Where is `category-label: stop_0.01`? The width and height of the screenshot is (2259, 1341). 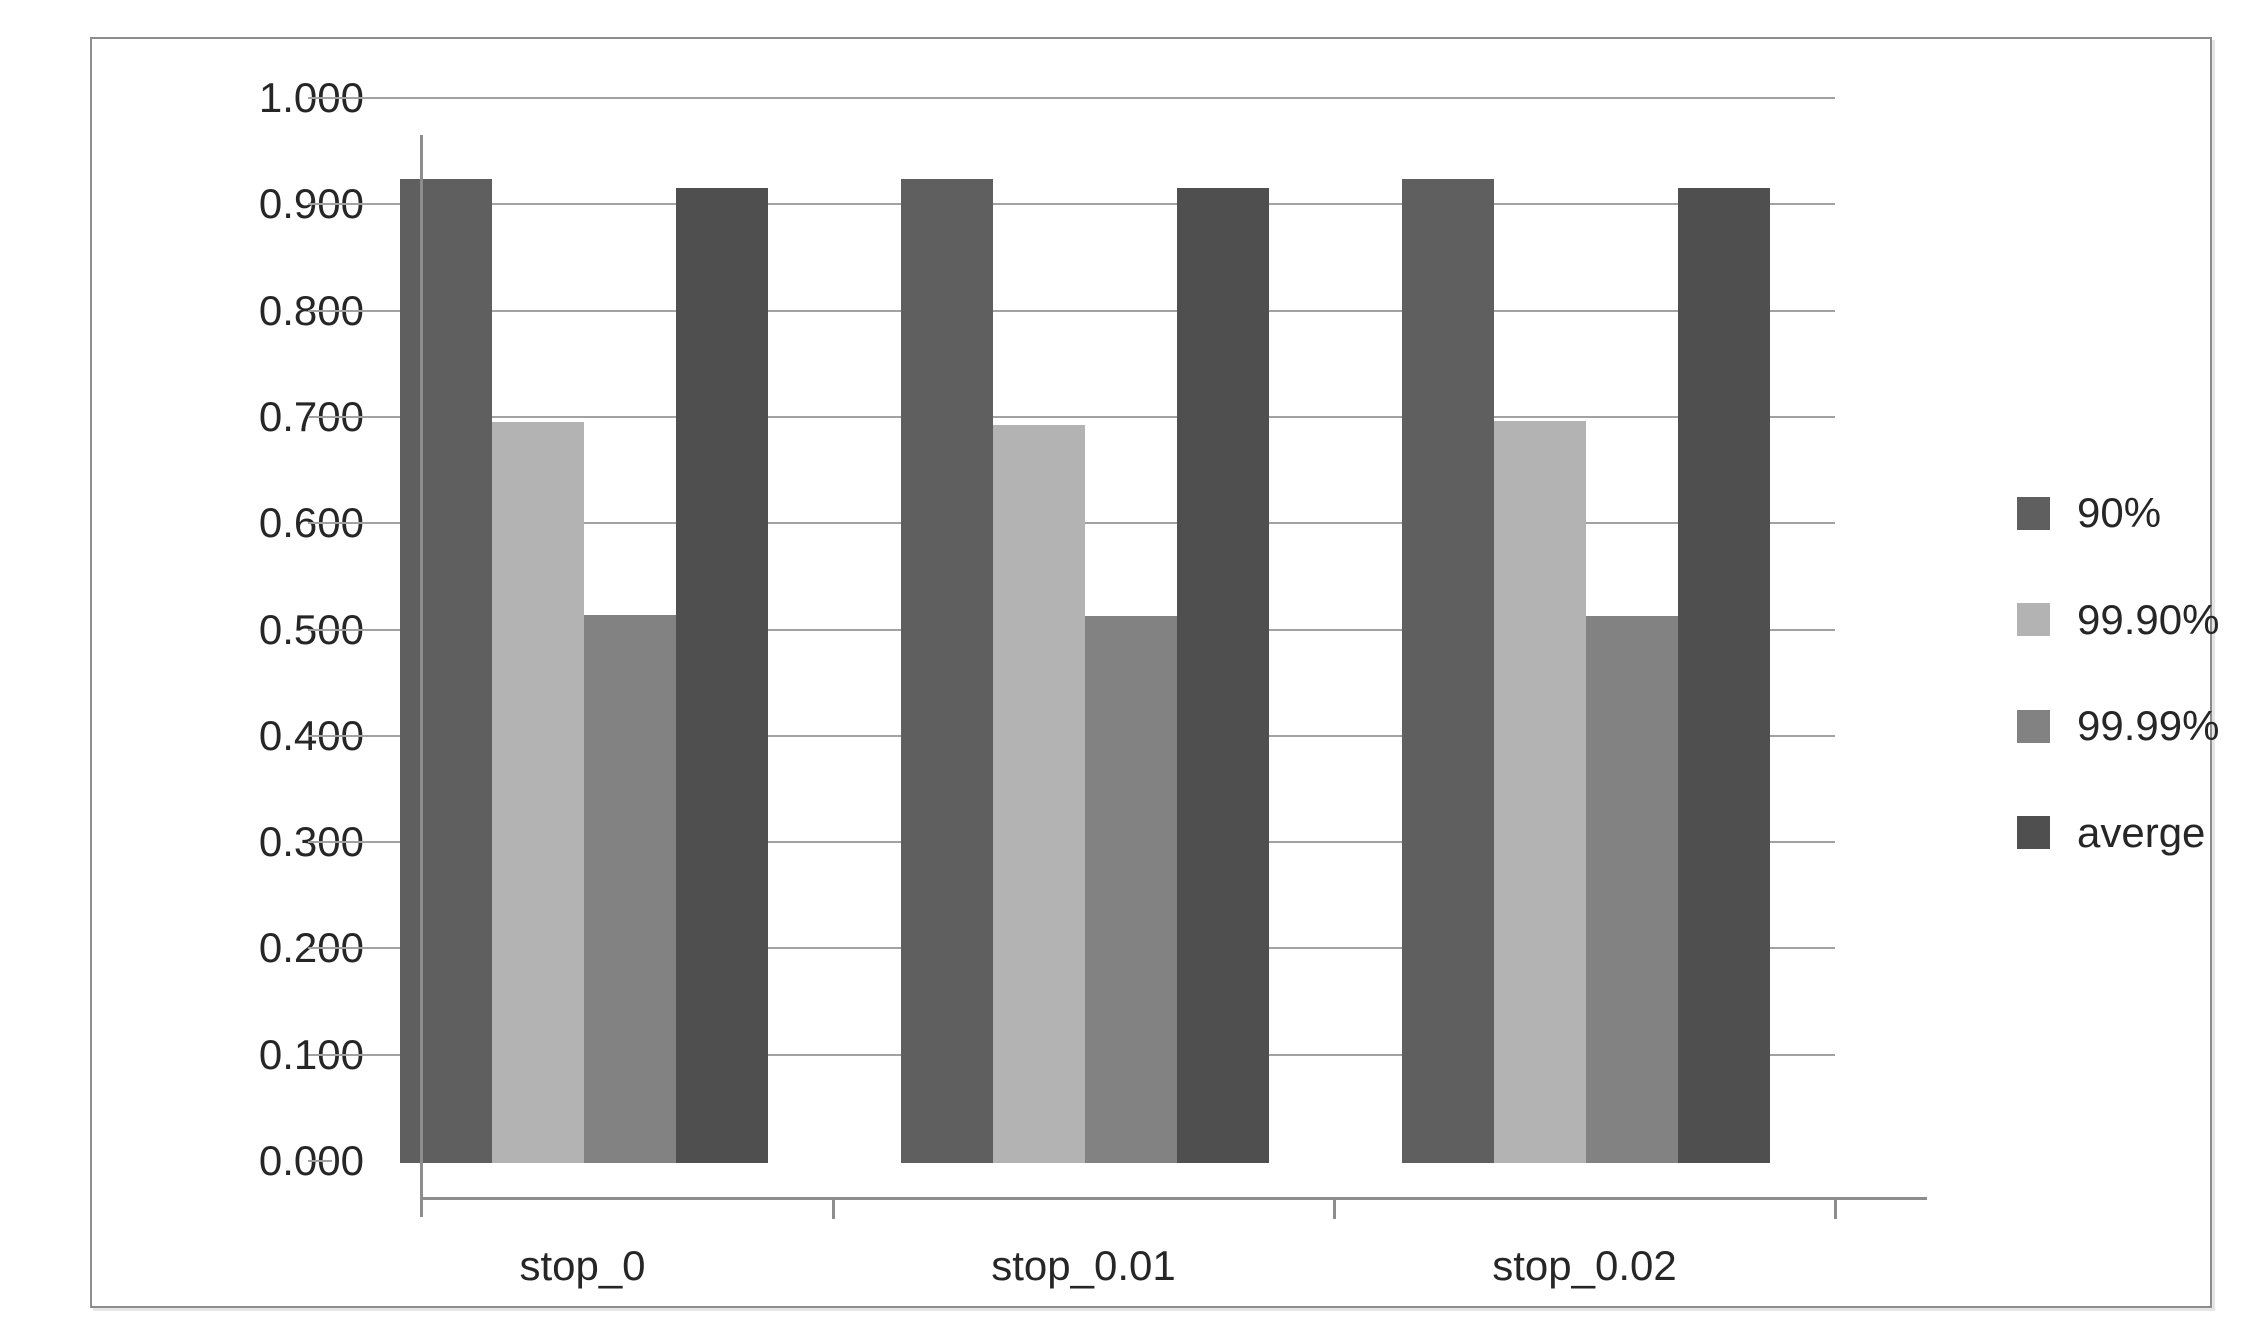
category-label: stop_0.01 is located at coordinates (1083, 1265).